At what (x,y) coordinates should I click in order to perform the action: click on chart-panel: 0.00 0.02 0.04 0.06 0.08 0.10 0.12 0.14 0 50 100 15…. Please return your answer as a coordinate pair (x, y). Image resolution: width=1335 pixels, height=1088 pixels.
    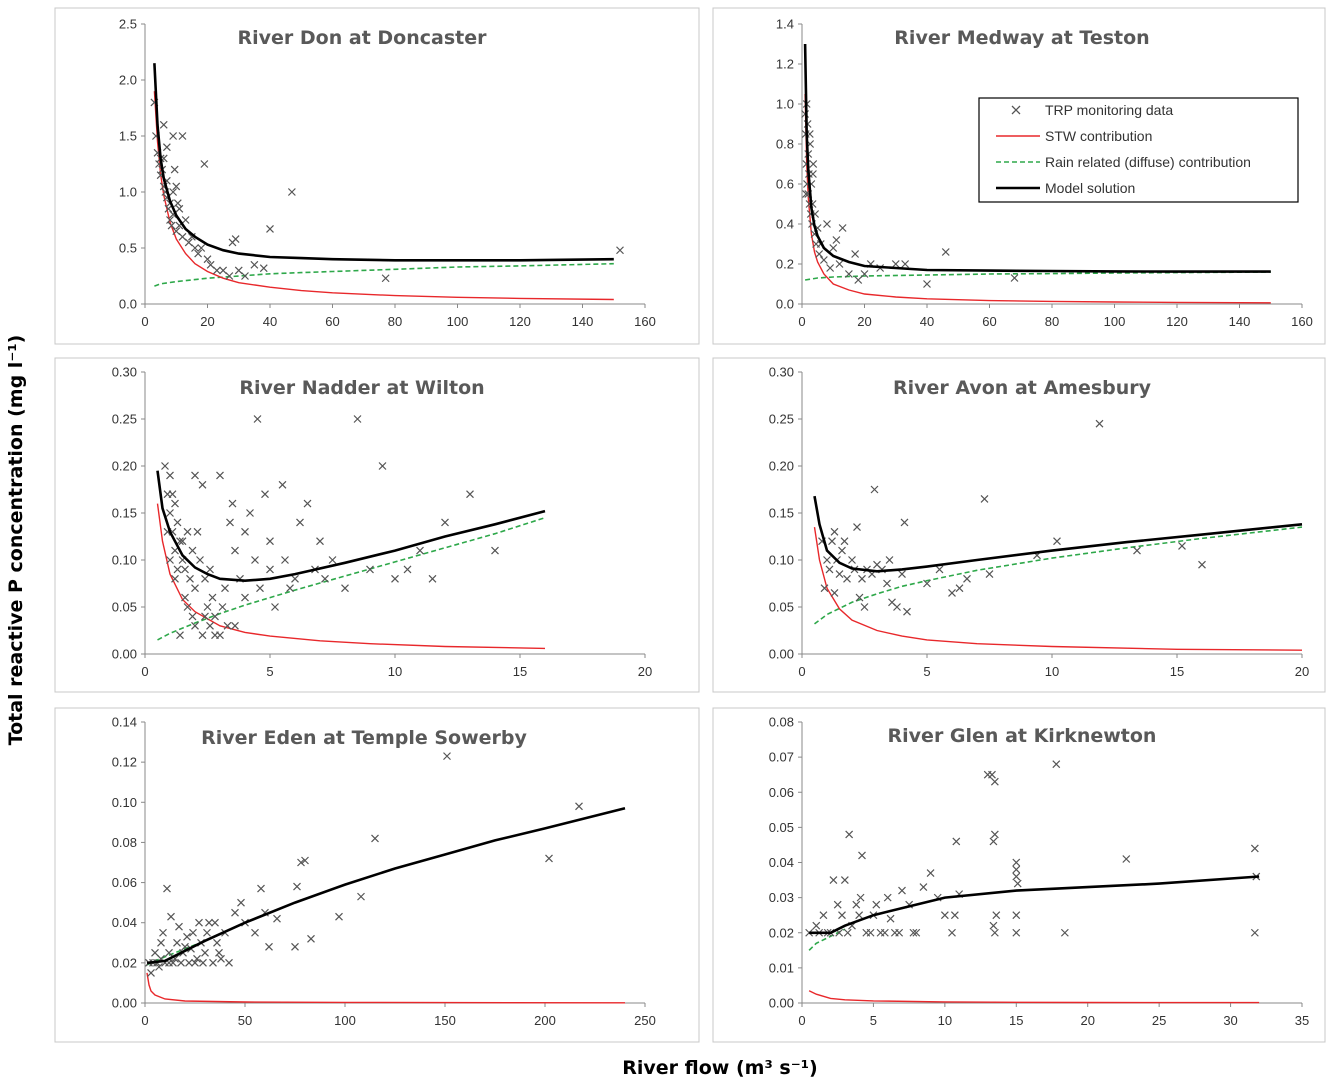
    Looking at the image, I should click on (377, 875).